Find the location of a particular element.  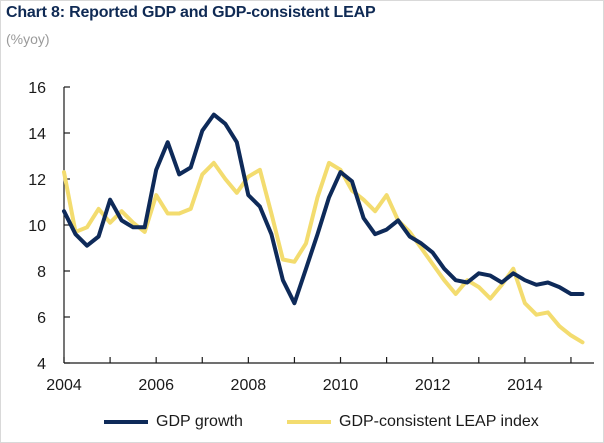

x-tick-label: 2004 is located at coordinates (64, 385).